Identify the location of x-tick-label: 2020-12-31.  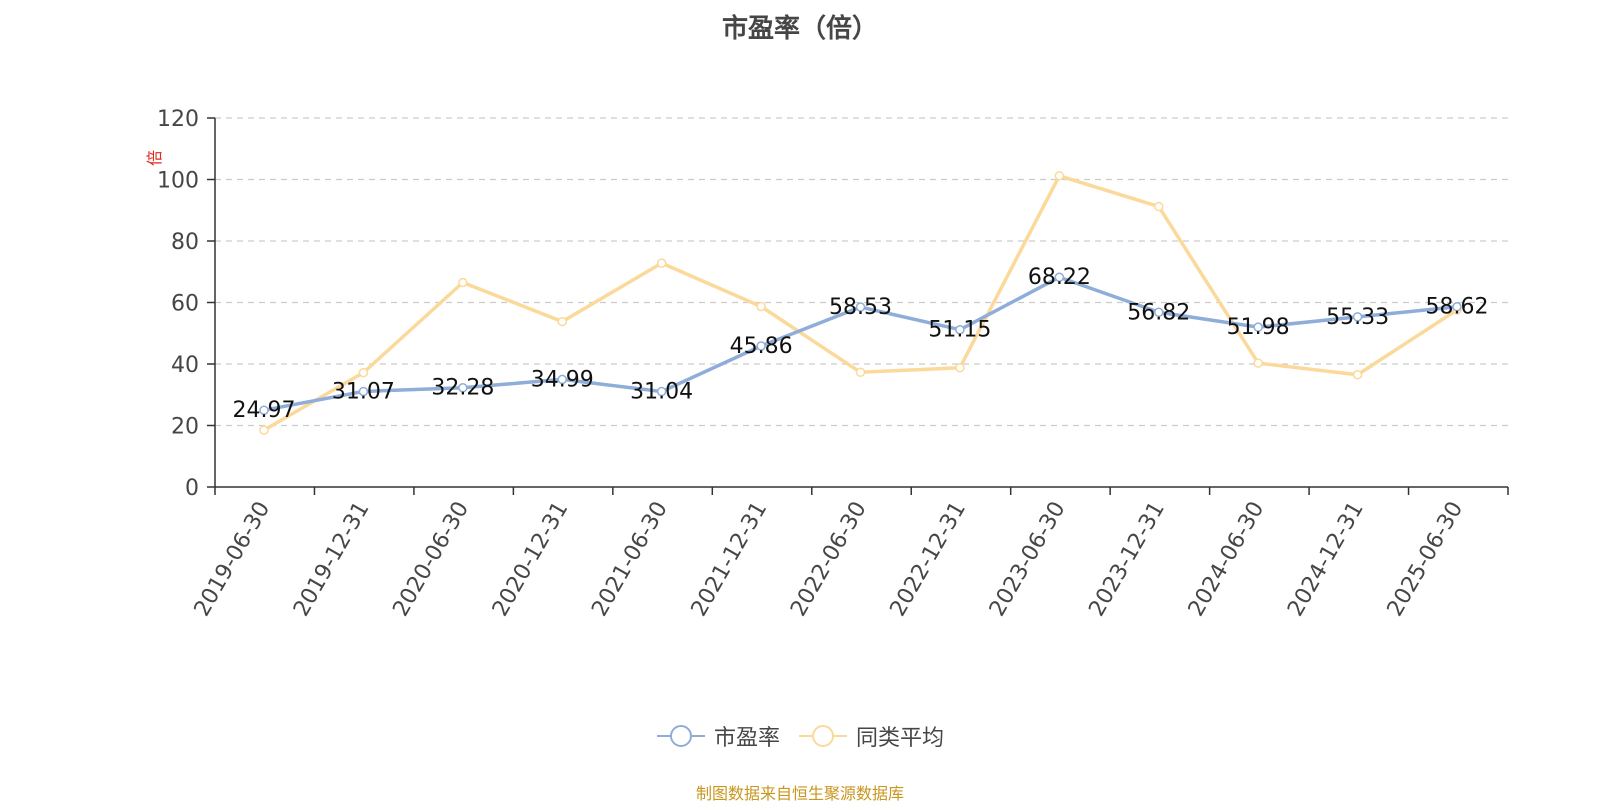
(531, 559).